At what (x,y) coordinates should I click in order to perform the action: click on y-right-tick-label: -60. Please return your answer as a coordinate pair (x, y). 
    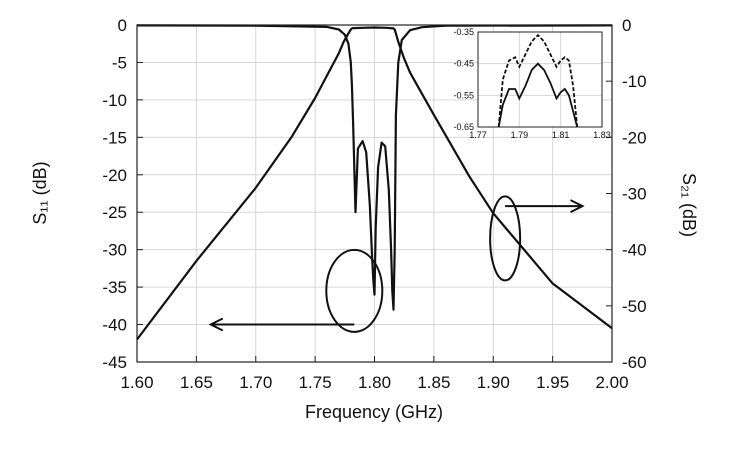
    Looking at the image, I should click on (634, 362).